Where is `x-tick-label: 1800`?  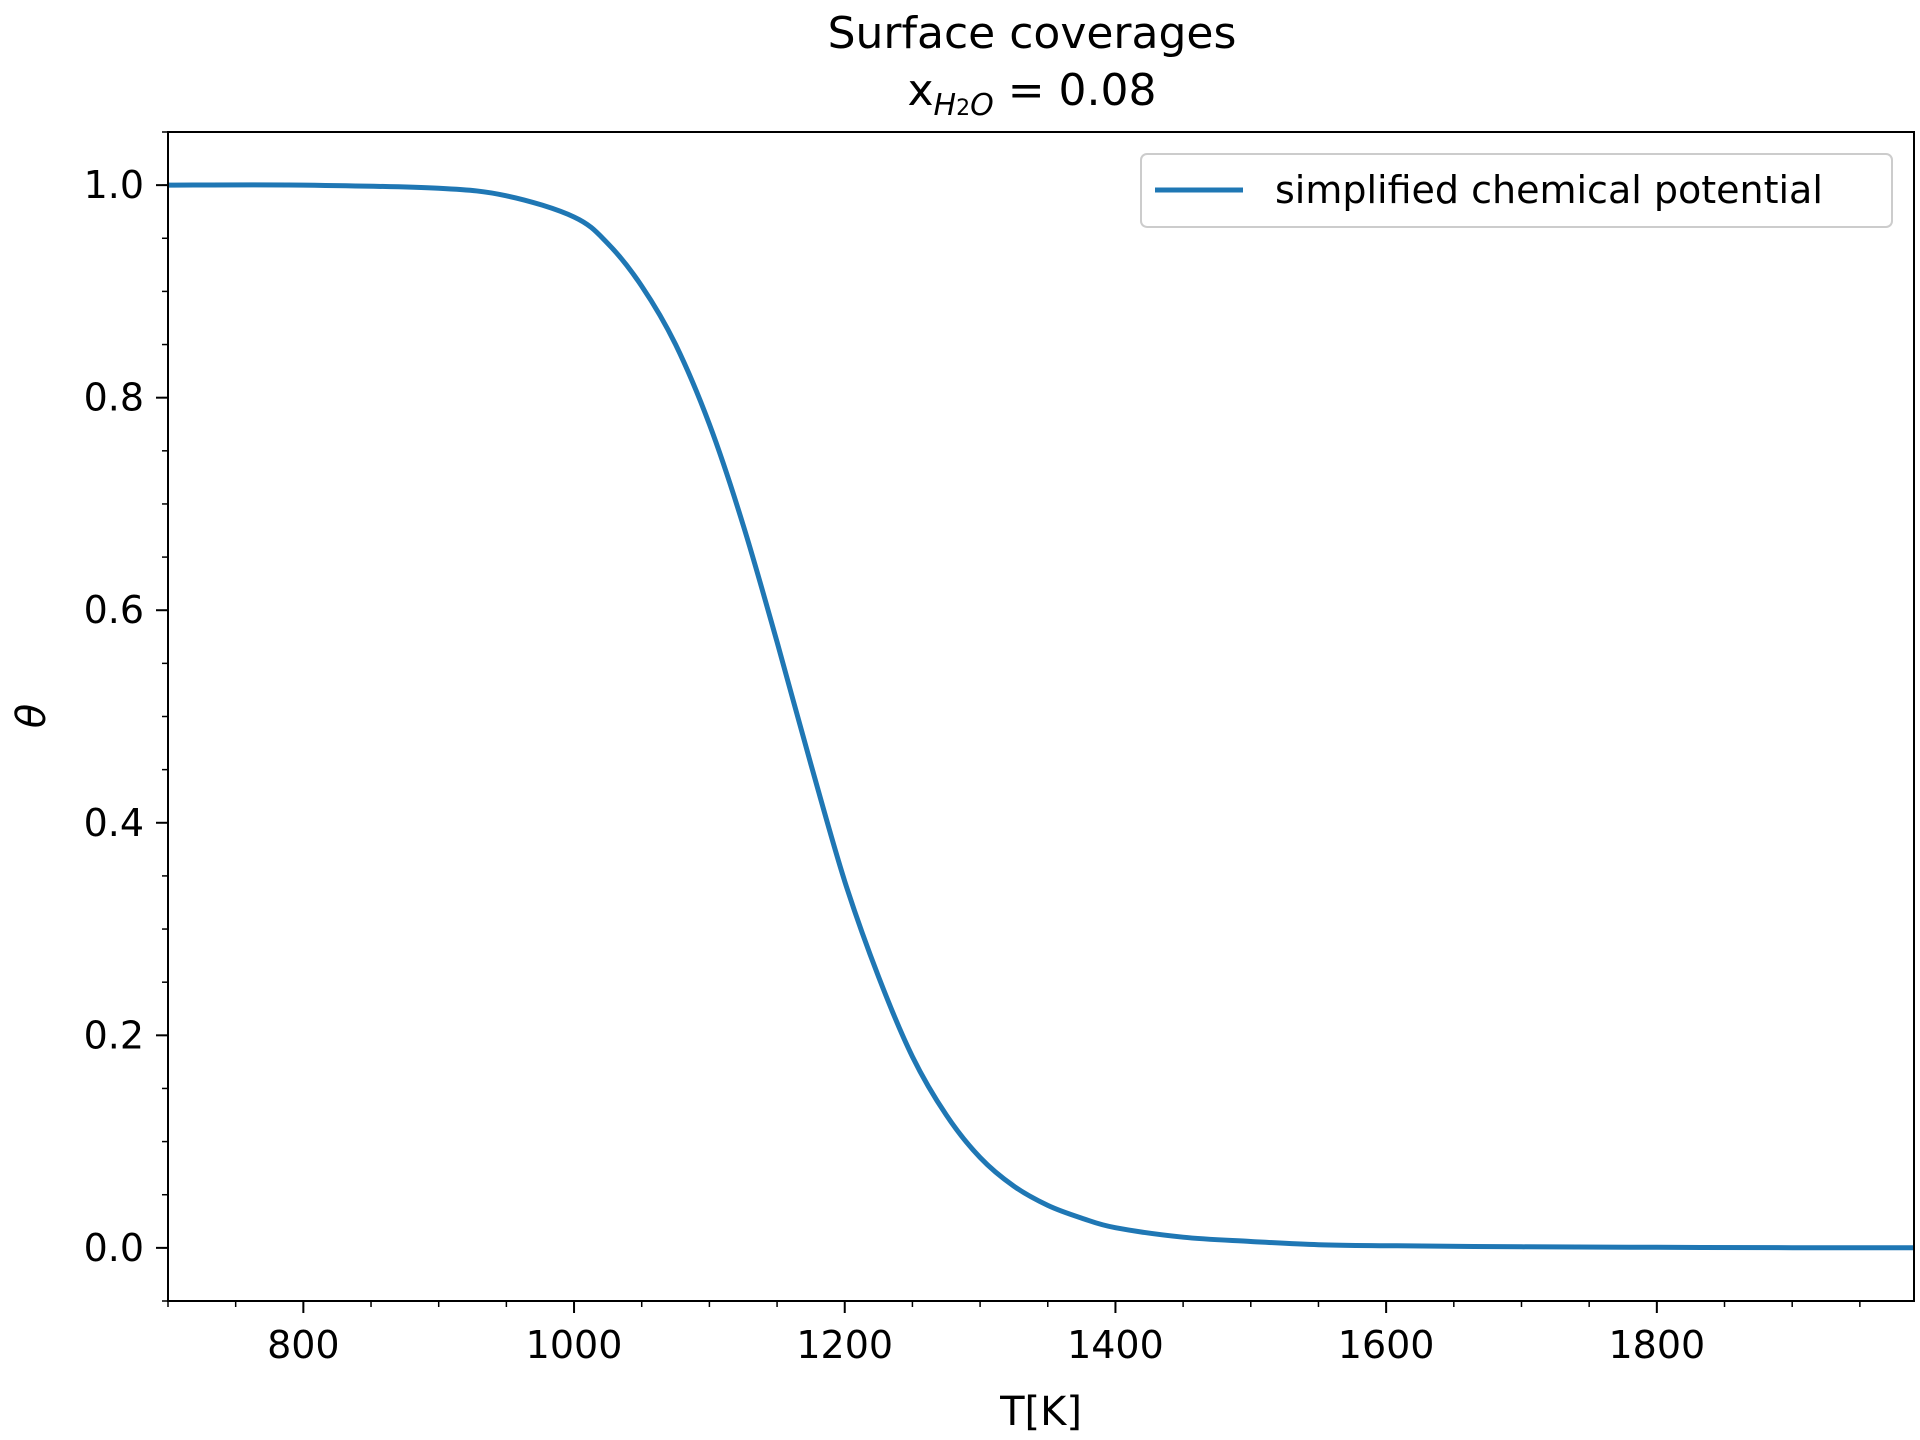
x-tick-label: 1800 is located at coordinates (1656, 1345).